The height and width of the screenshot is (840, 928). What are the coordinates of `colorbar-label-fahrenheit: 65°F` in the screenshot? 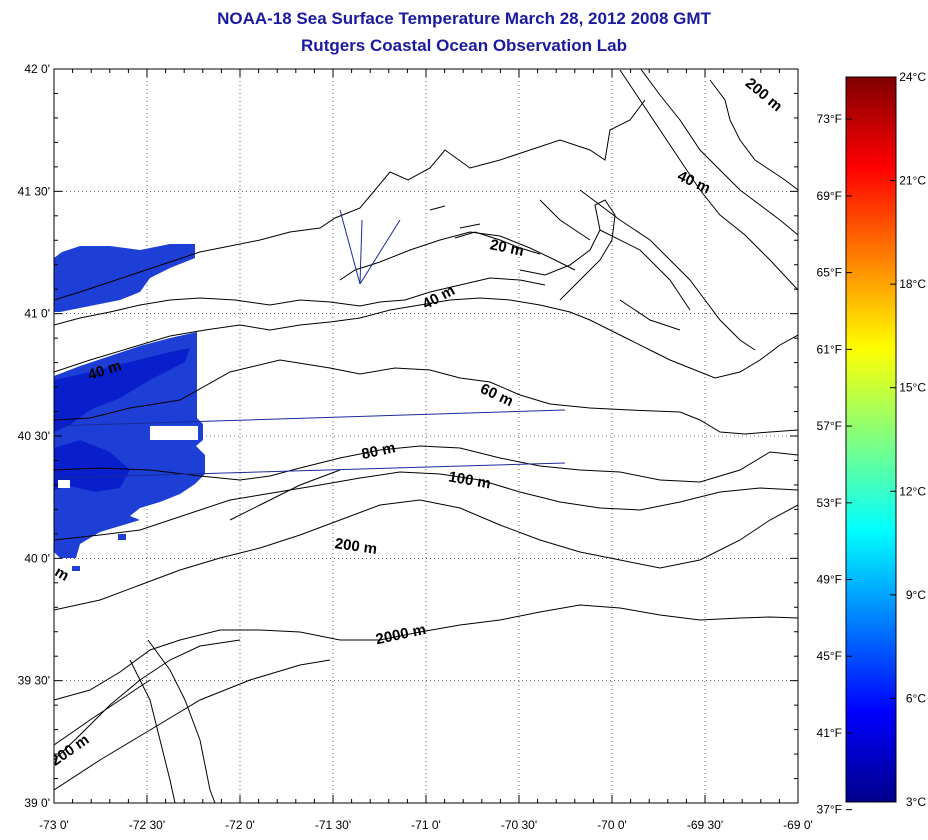 It's located at (829, 273).